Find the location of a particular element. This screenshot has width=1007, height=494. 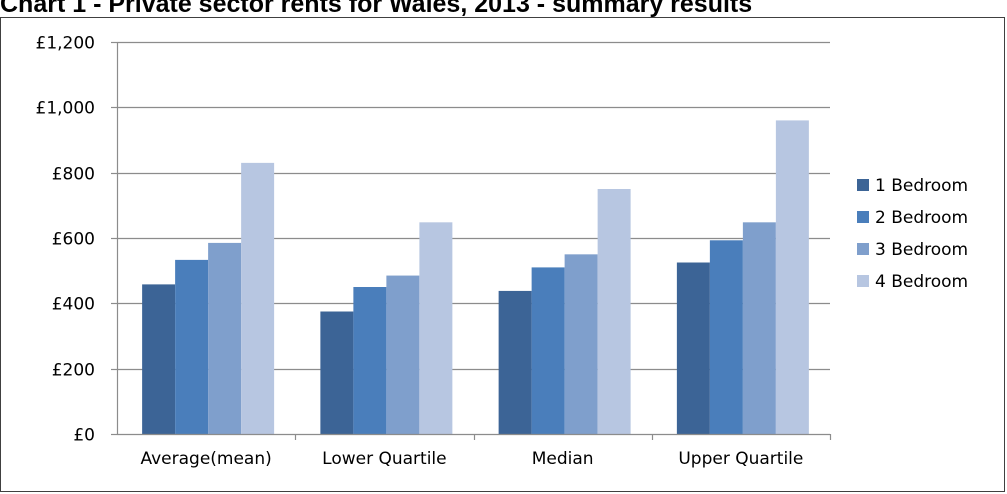

y-tick-label: £1,000 is located at coordinates (65, 109).